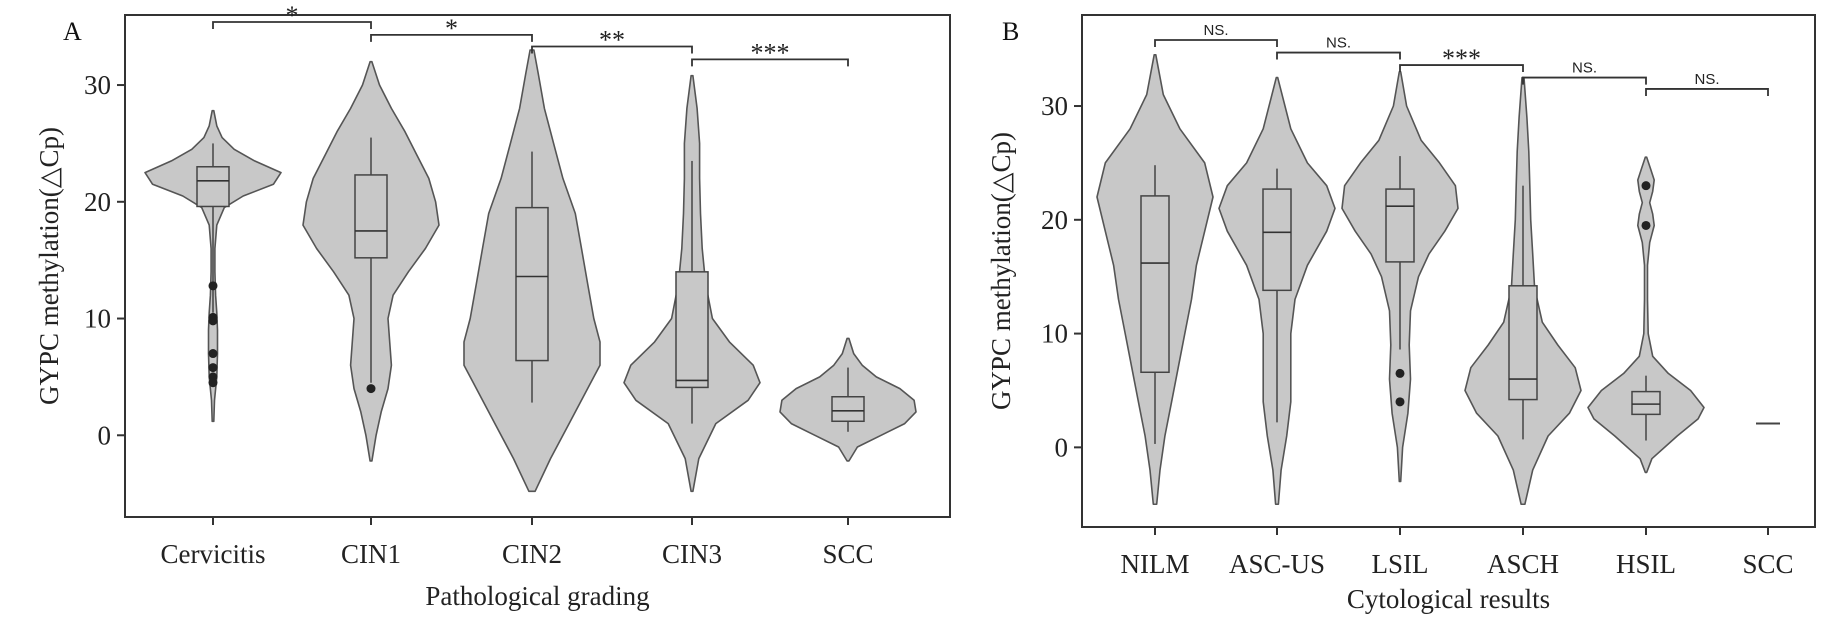  What do you see at coordinates (1448, 599) in the screenshot?
I see `x-axis-title: Cytological results` at bounding box center [1448, 599].